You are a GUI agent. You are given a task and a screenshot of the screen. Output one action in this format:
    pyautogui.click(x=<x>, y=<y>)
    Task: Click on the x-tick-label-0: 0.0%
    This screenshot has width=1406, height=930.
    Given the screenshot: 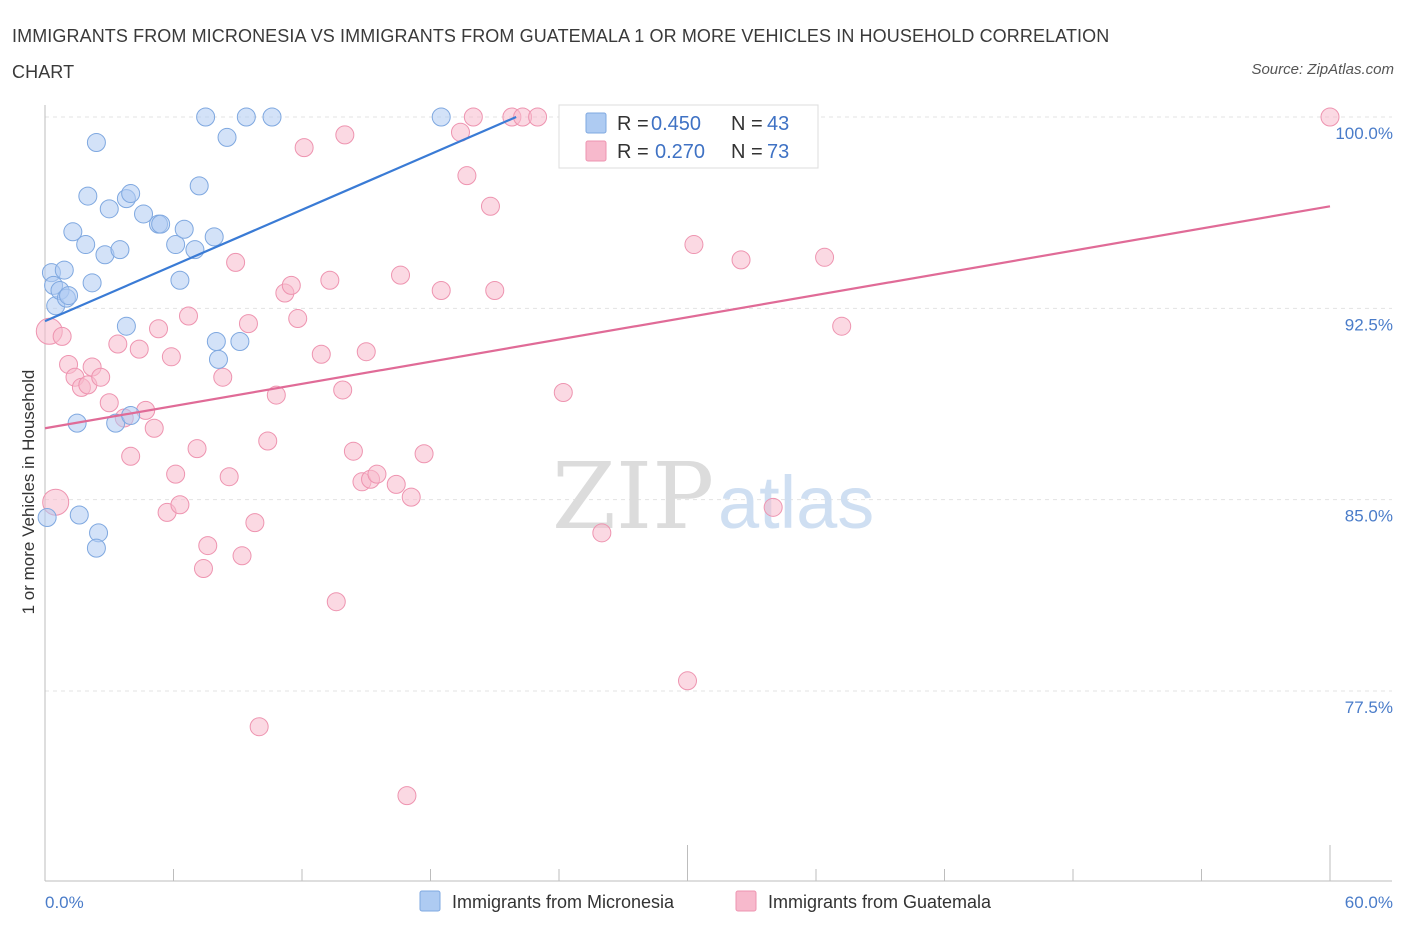 What is the action you would take?
    pyautogui.click(x=64, y=902)
    